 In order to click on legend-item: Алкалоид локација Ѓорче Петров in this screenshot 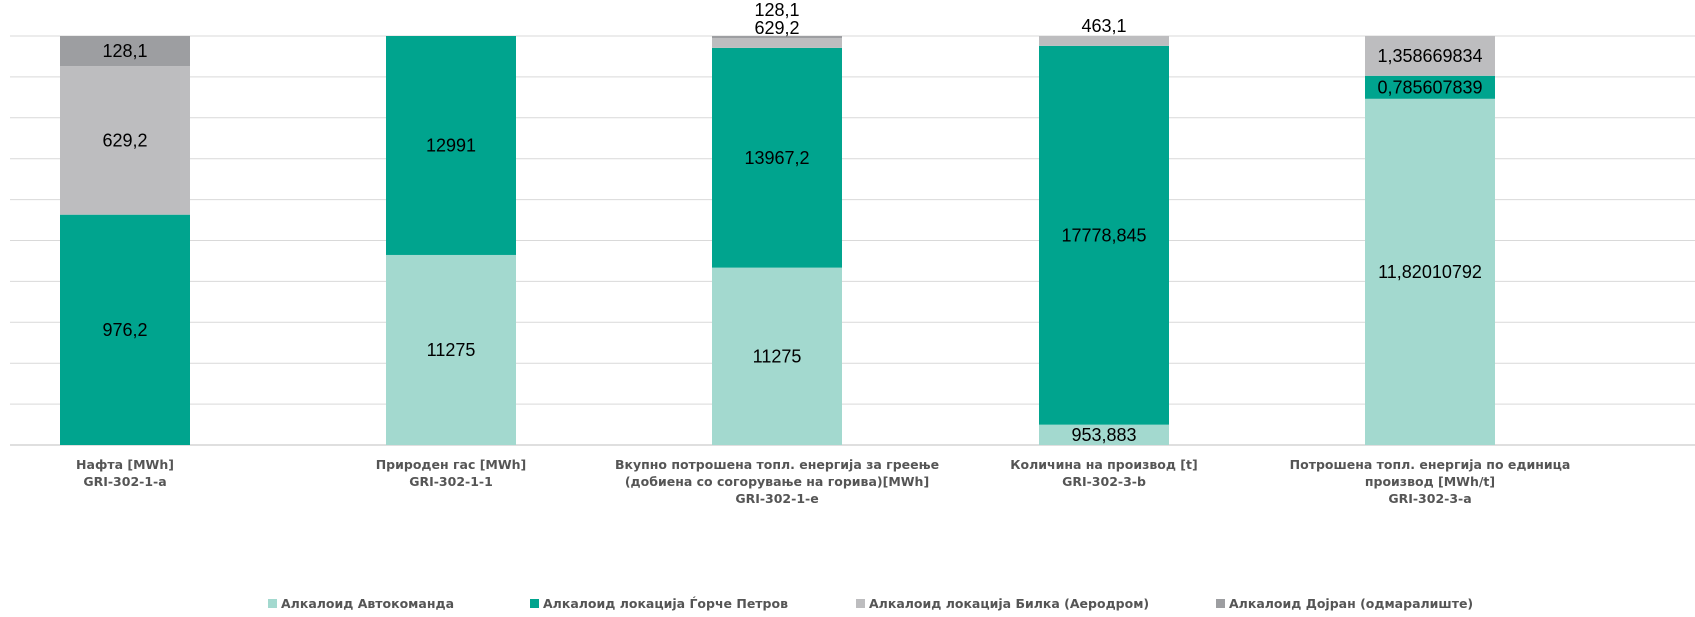, I will do `click(659, 603)`.